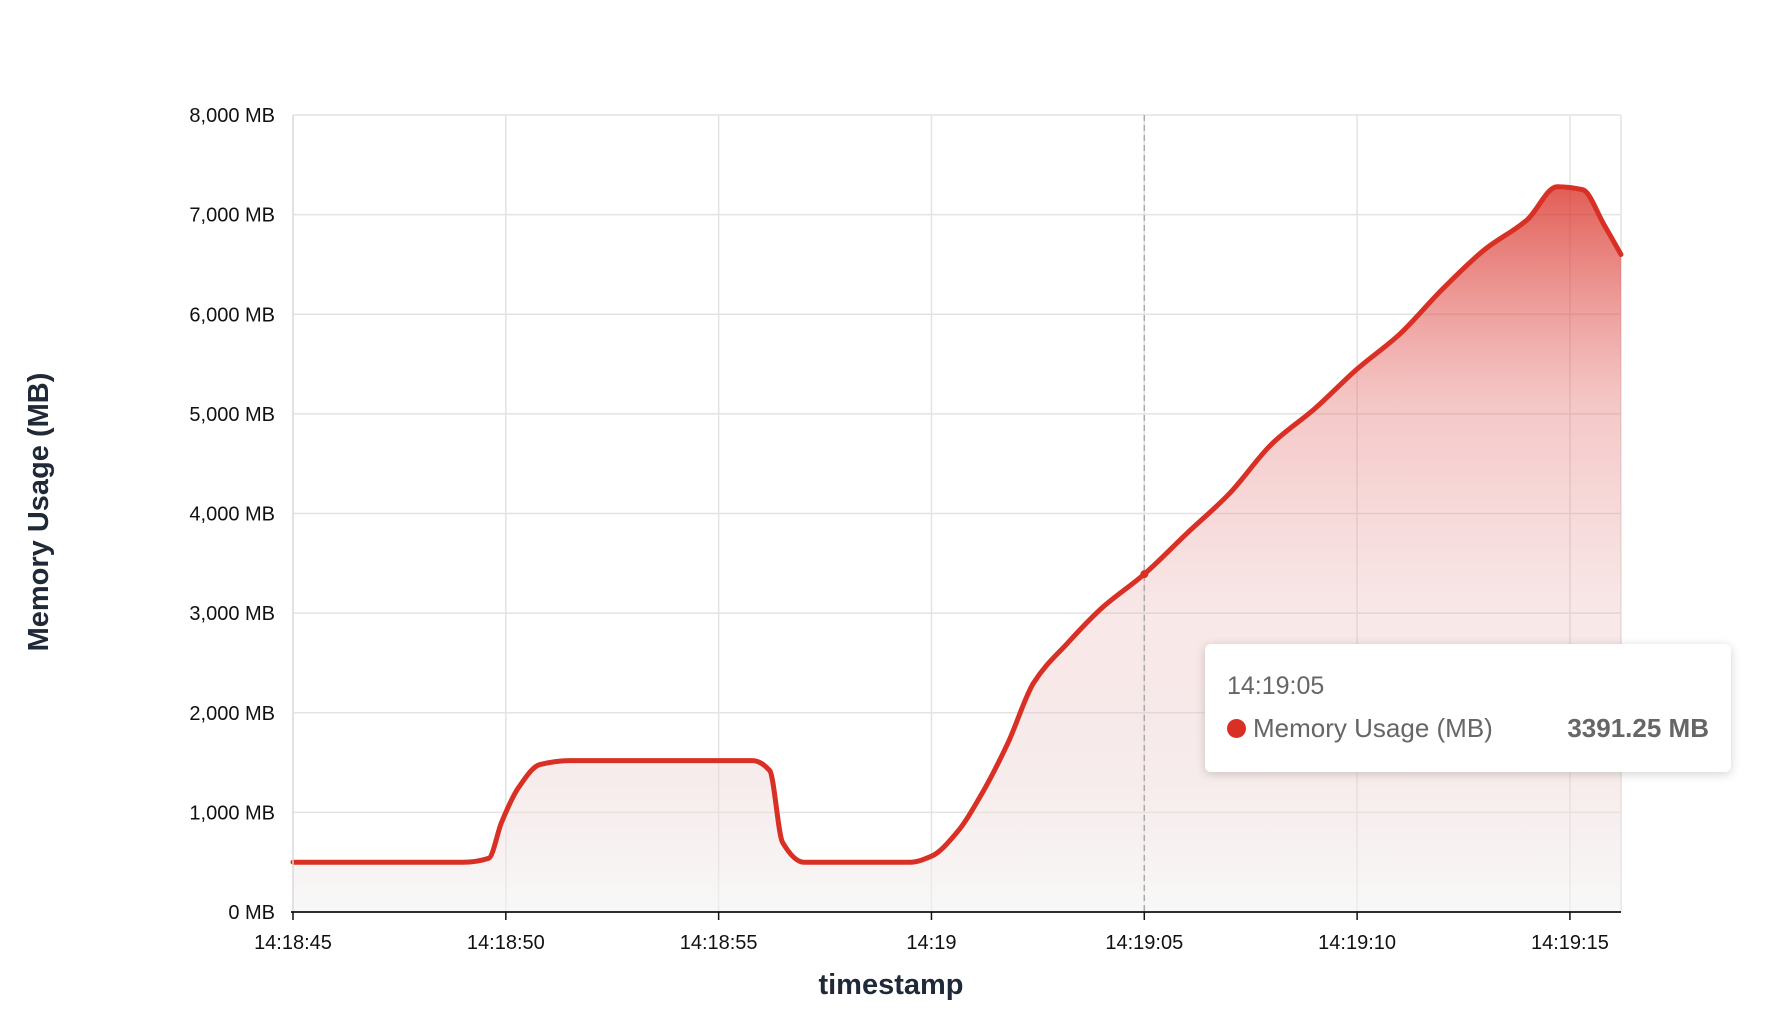  Describe the element at coordinates (1276, 686) in the screenshot. I see `tooltip-timestamp: 14:19:05` at that location.